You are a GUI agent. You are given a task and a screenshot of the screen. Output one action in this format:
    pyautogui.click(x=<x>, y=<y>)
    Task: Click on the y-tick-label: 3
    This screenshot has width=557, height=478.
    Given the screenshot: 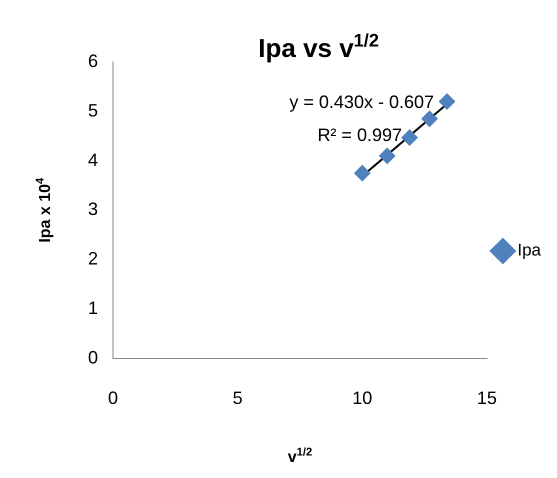 What is the action you would take?
    pyautogui.click(x=93, y=209)
    